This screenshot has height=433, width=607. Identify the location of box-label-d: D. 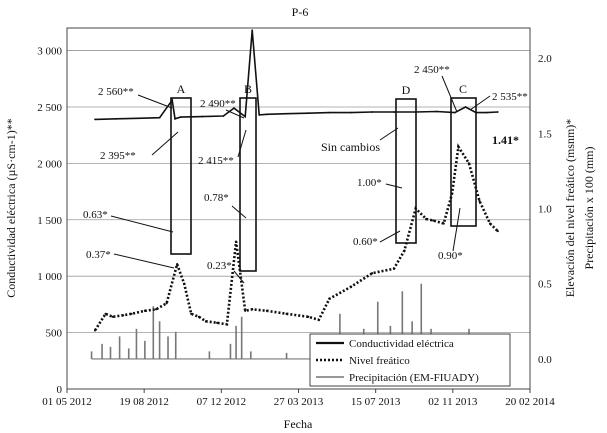
(406, 90).